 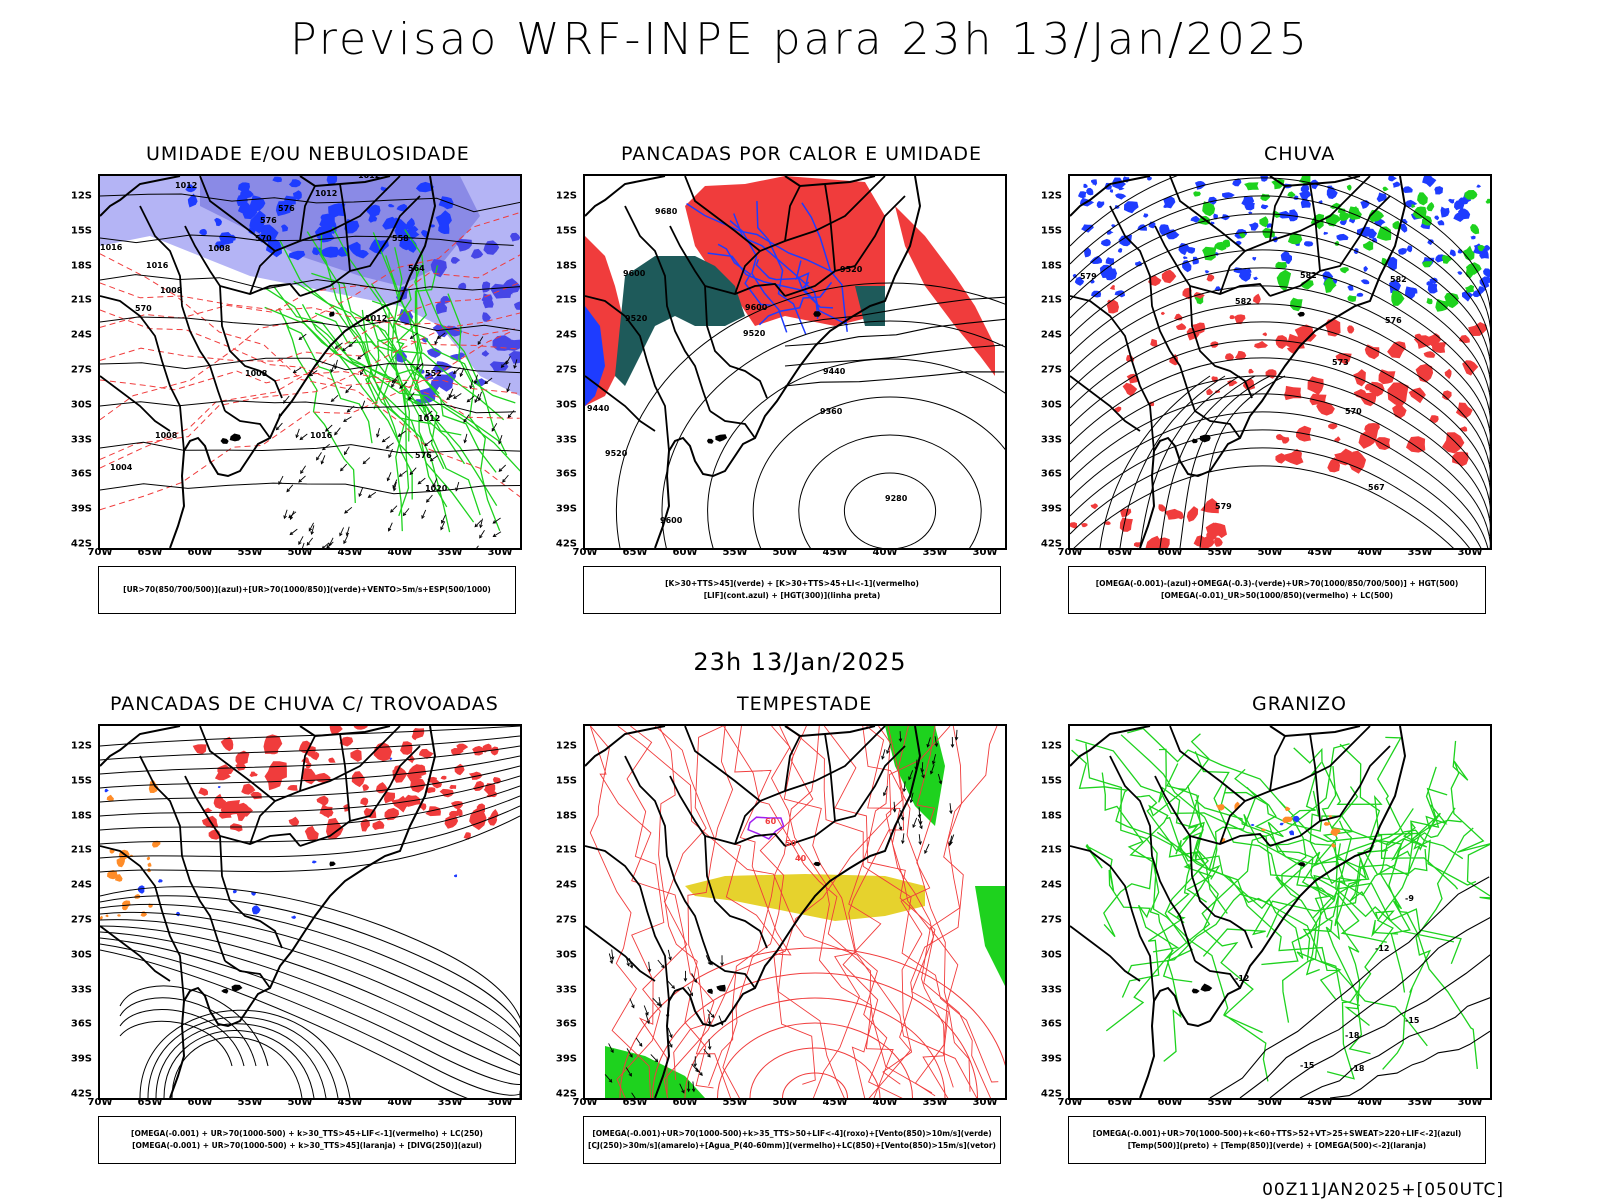 What do you see at coordinates (1051, 746) in the screenshot?
I see `lat-tick-label: 12S` at bounding box center [1051, 746].